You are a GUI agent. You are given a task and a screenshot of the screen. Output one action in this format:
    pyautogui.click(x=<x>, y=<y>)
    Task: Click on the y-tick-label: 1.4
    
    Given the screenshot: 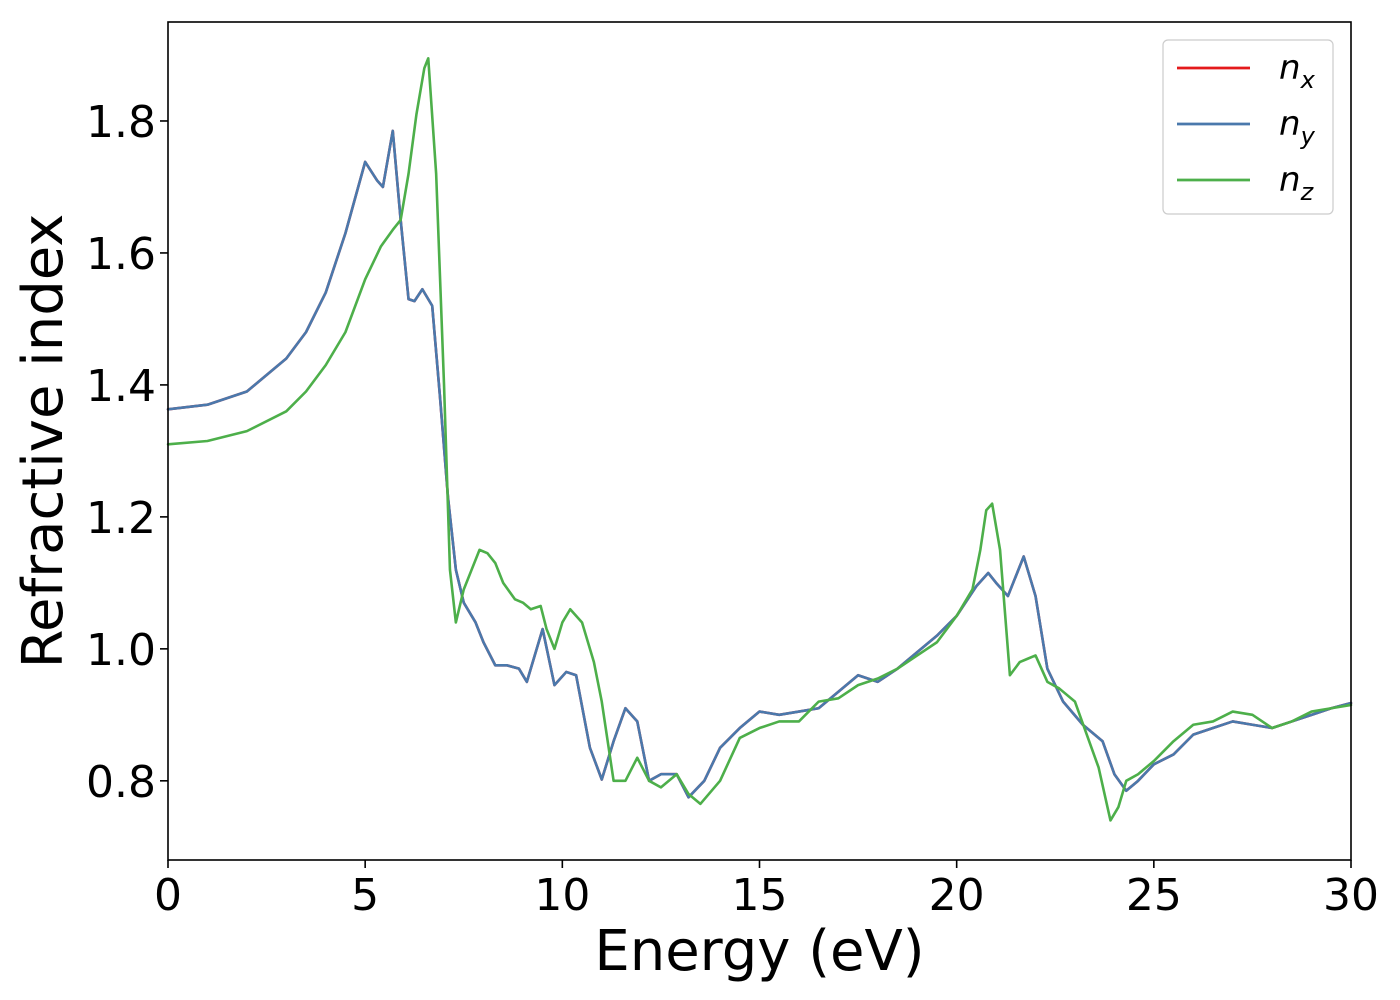 What is the action you would take?
    pyautogui.click(x=121, y=386)
    